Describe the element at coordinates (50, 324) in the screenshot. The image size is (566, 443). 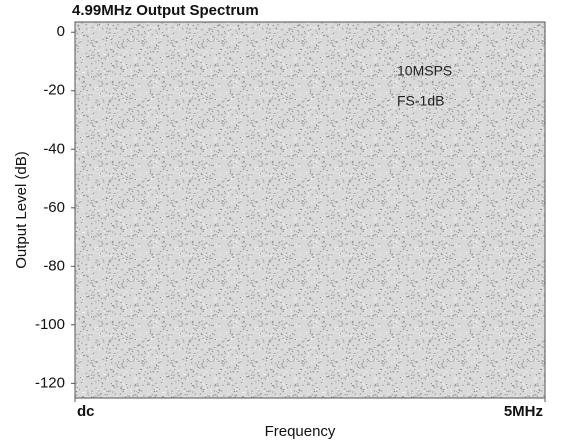
I see `y-tick-label: -100` at that location.